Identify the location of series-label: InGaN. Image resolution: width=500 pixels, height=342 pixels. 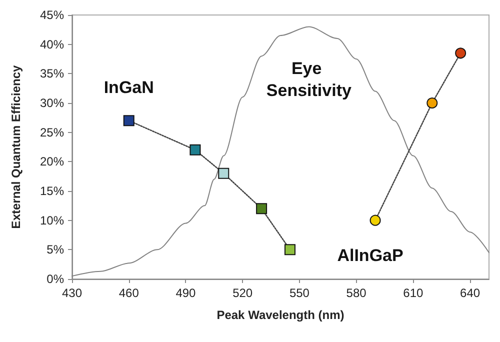
(129, 88).